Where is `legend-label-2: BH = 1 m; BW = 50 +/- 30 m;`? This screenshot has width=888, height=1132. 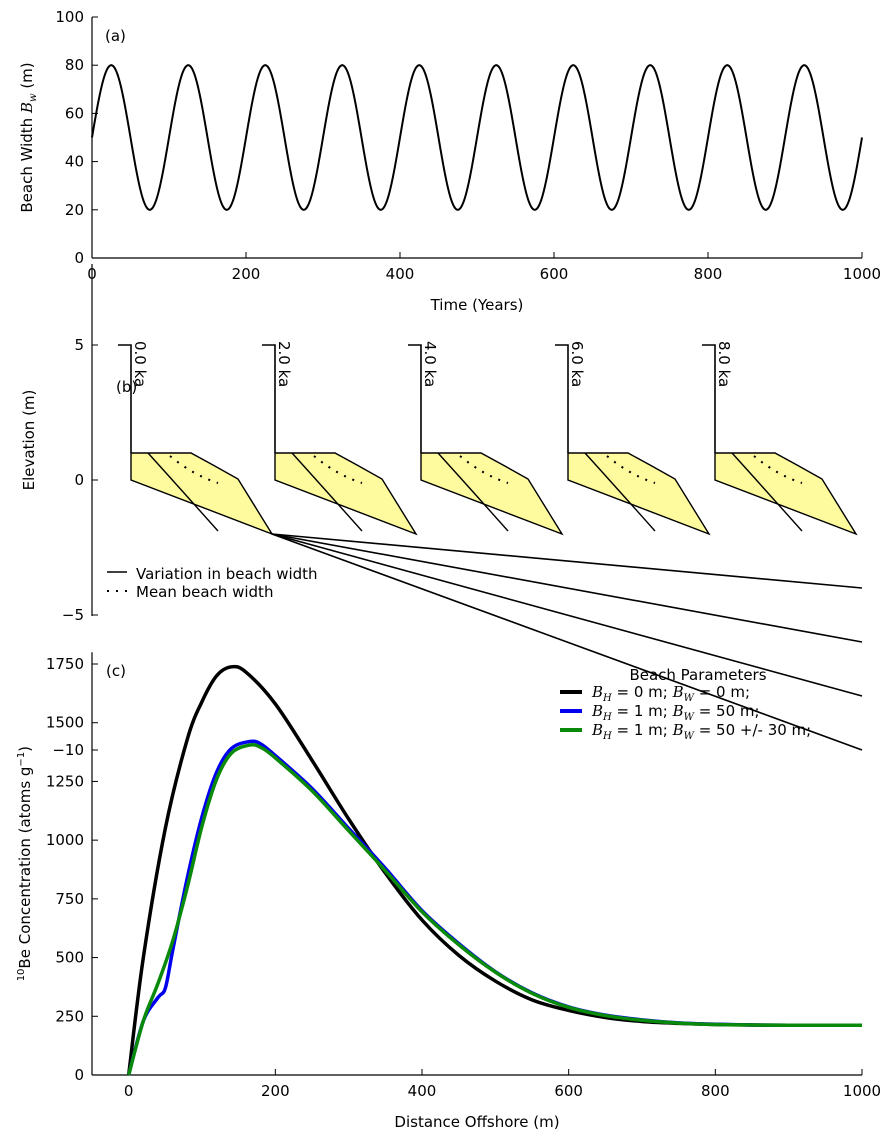
legend-label-2: BH = 1 m; BW = 50 +/- 30 m; is located at coordinates (701, 731).